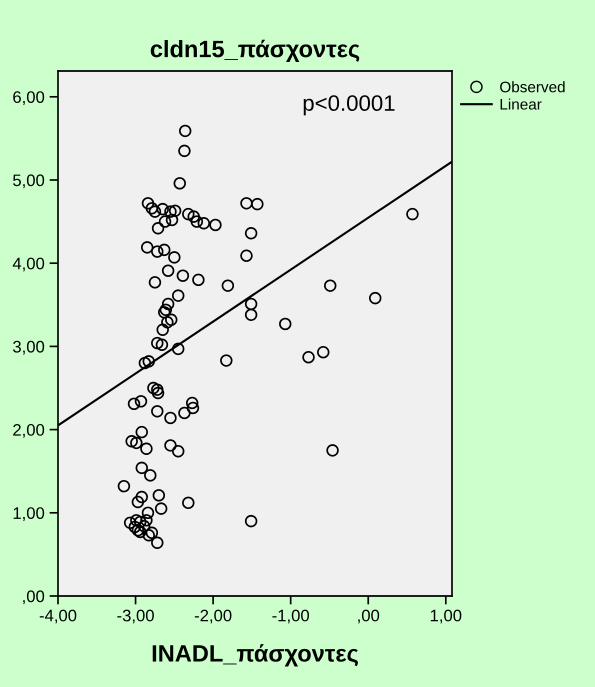 This screenshot has height=687, width=595. Describe the element at coordinates (532, 86) in the screenshot. I see `legend-label: Observed` at that location.